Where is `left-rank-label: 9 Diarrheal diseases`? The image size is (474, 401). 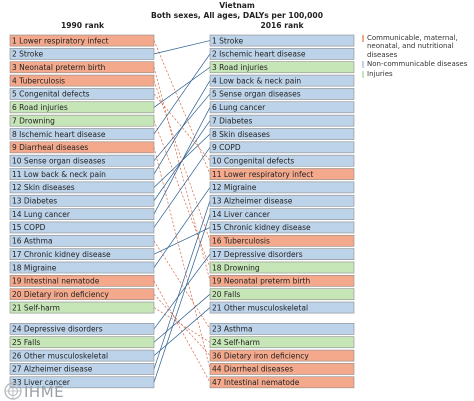
left-rank-label: 9 Diarrheal diseases is located at coordinates (50, 147).